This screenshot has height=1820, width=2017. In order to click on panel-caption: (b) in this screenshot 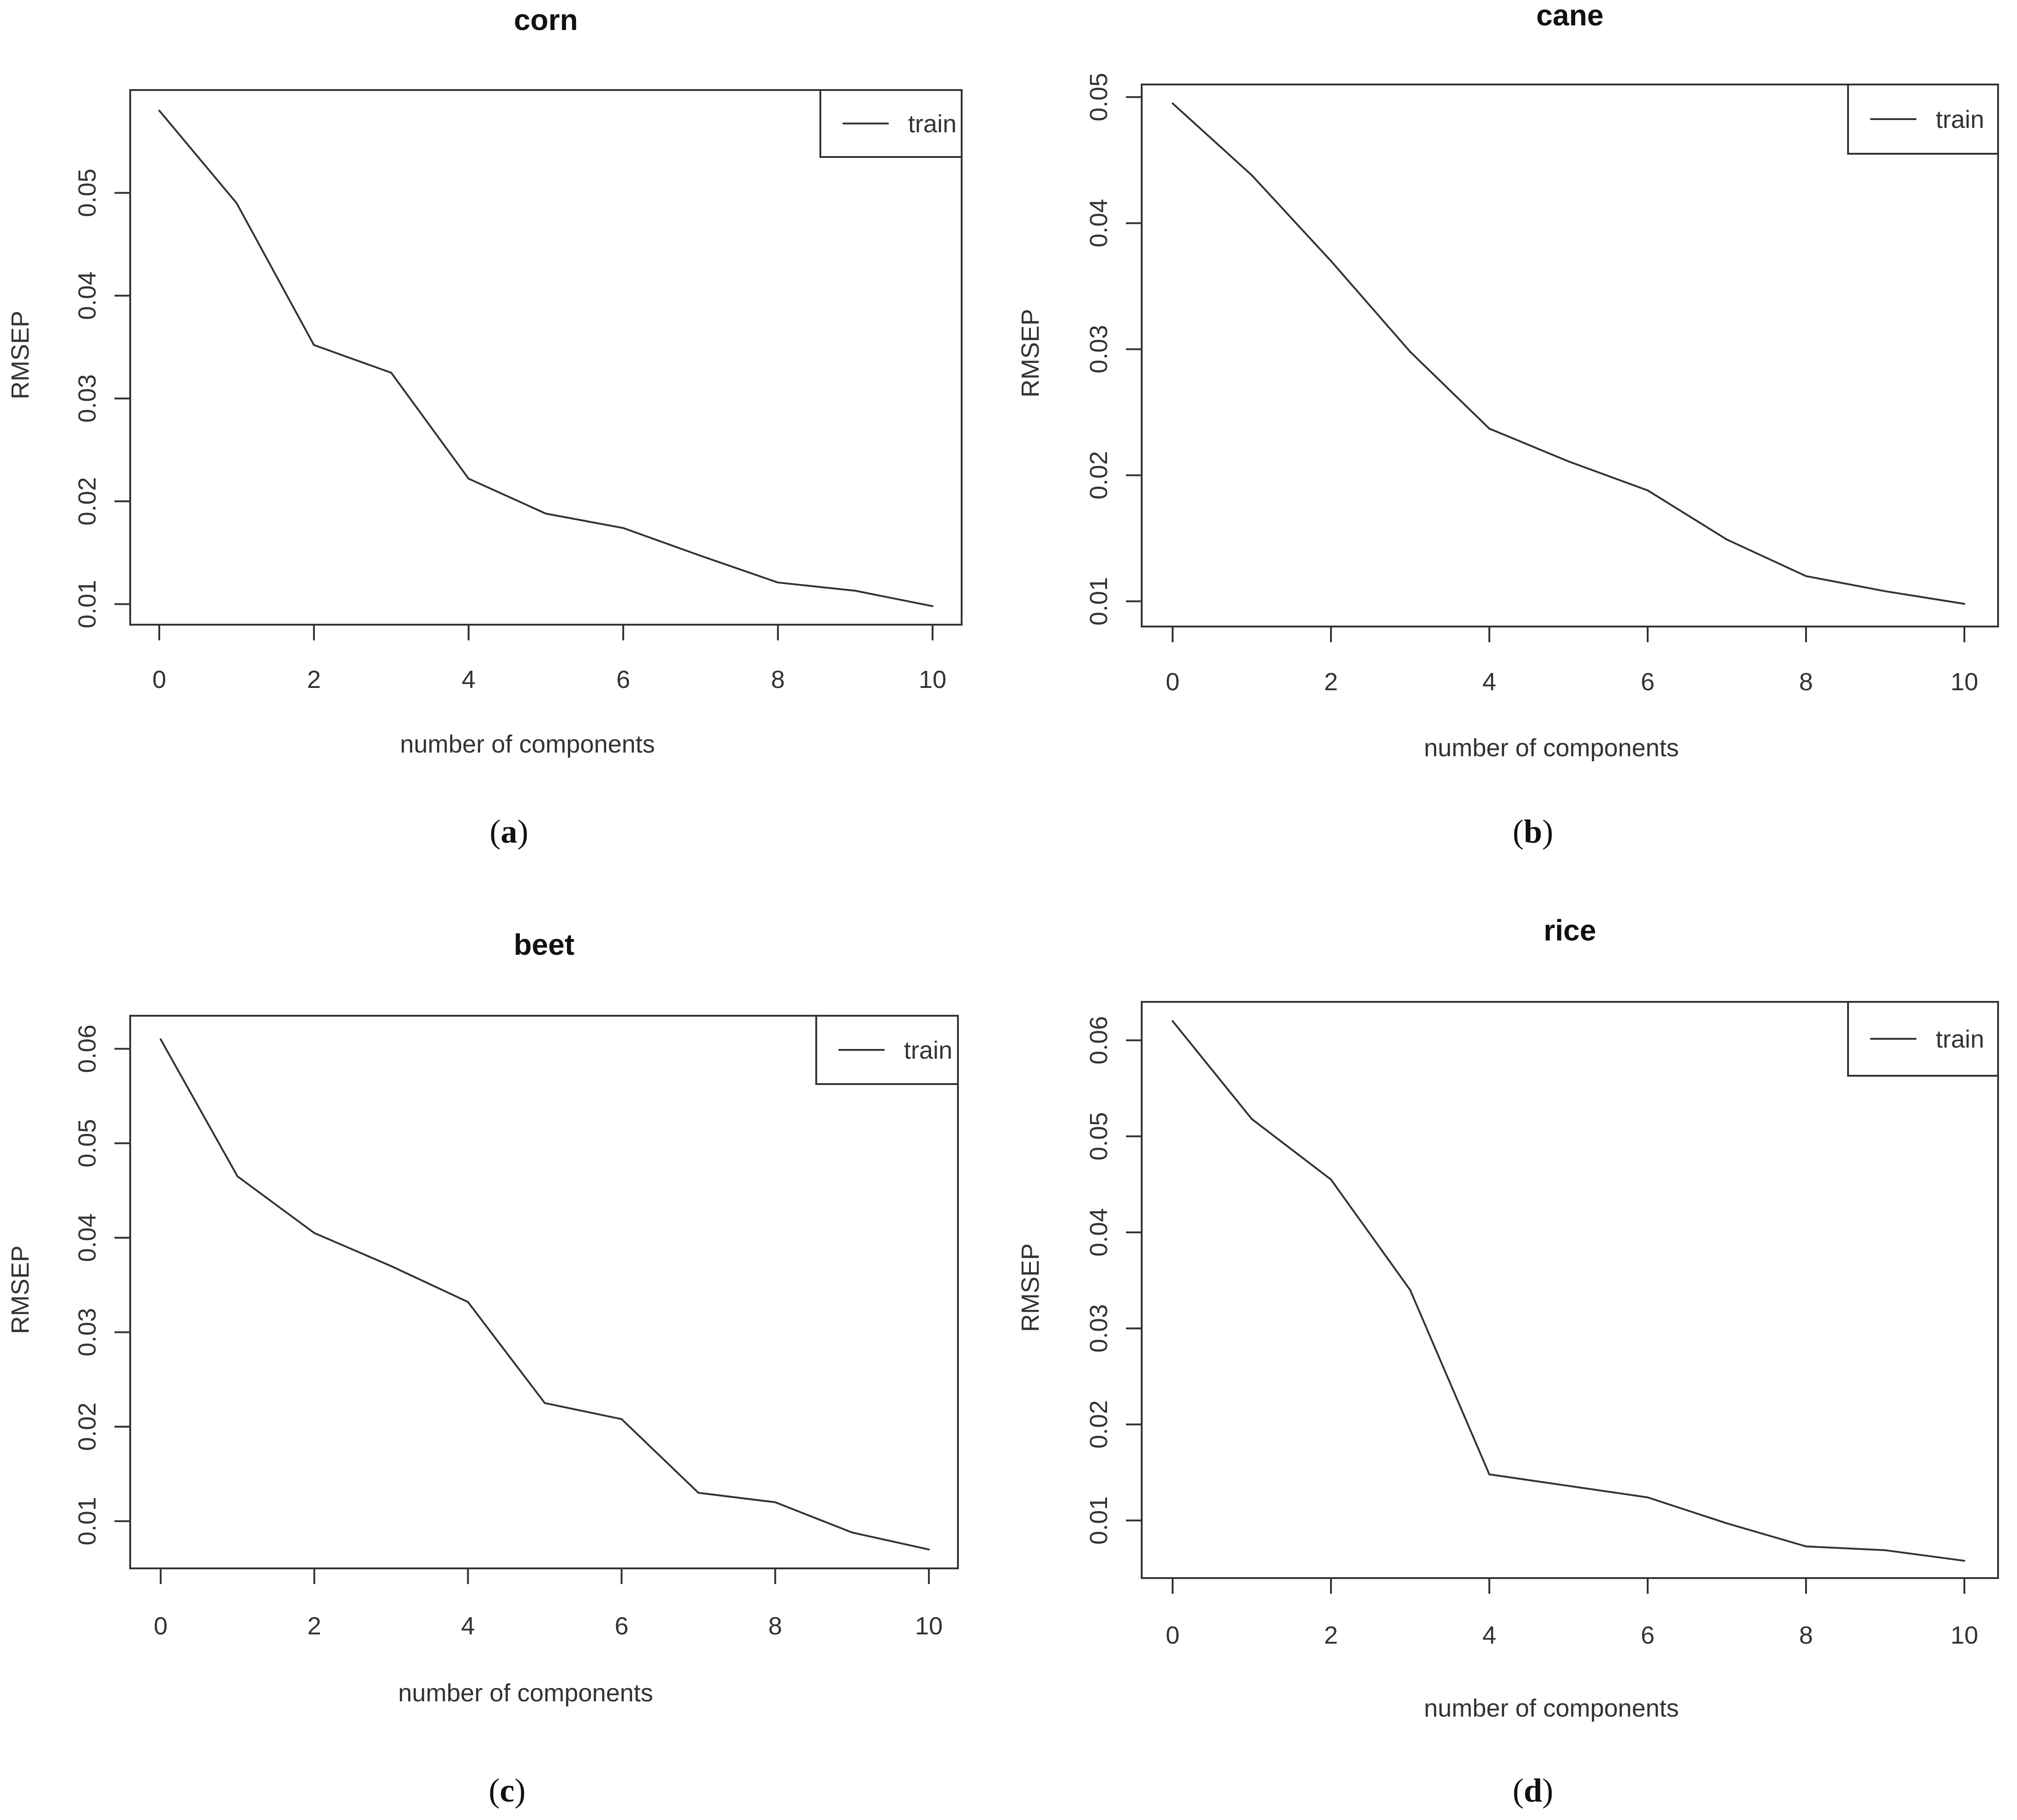, I will do `click(1532, 831)`.